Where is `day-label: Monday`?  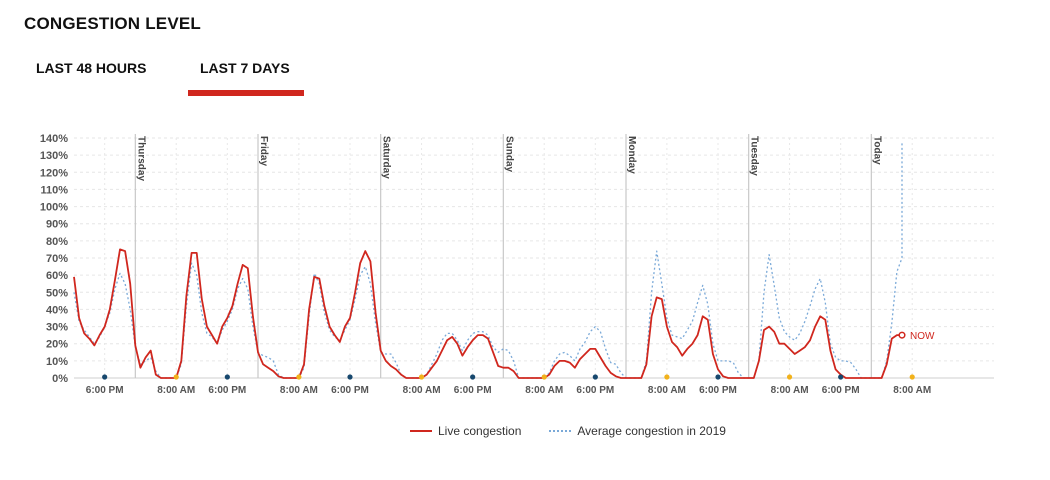 day-label: Monday is located at coordinates (631, 155).